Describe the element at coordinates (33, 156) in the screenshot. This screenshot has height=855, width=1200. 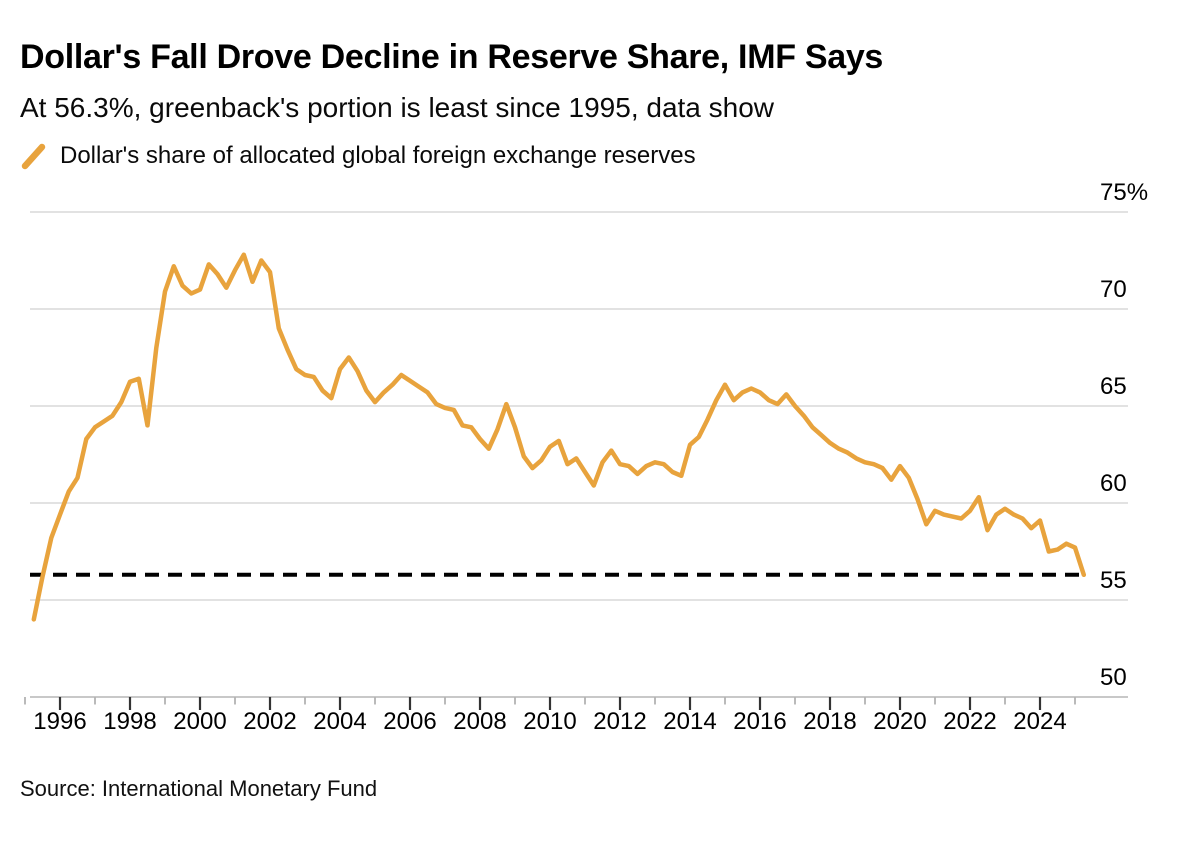
I see `legend-slash-icon` at that location.